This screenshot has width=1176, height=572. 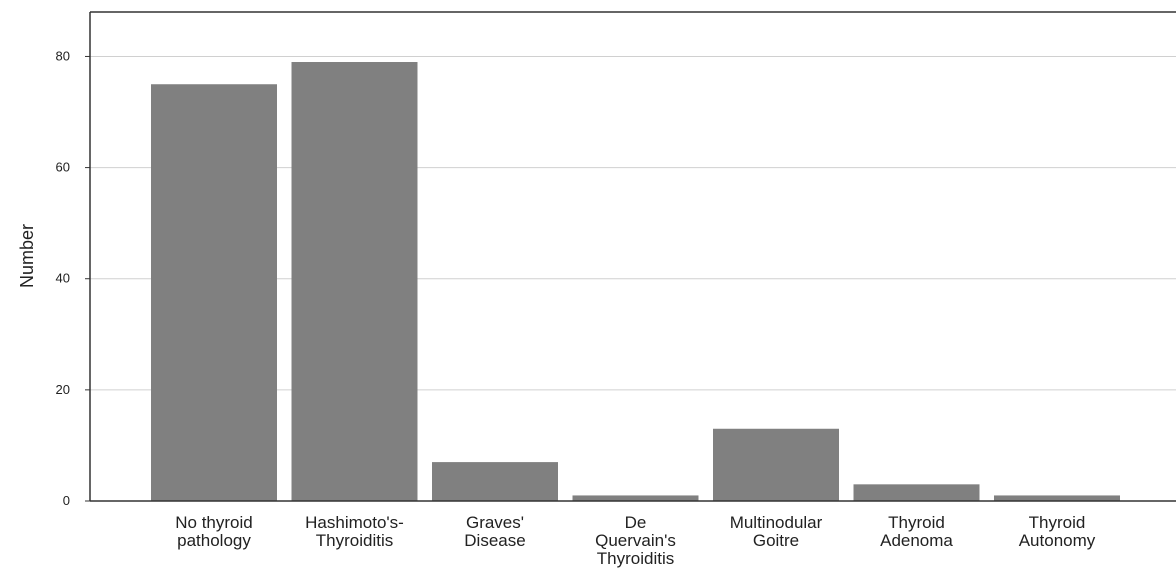 What do you see at coordinates (1057, 540) in the screenshot?
I see `x-category-label-line: Autonomy` at bounding box center [1057, 540].